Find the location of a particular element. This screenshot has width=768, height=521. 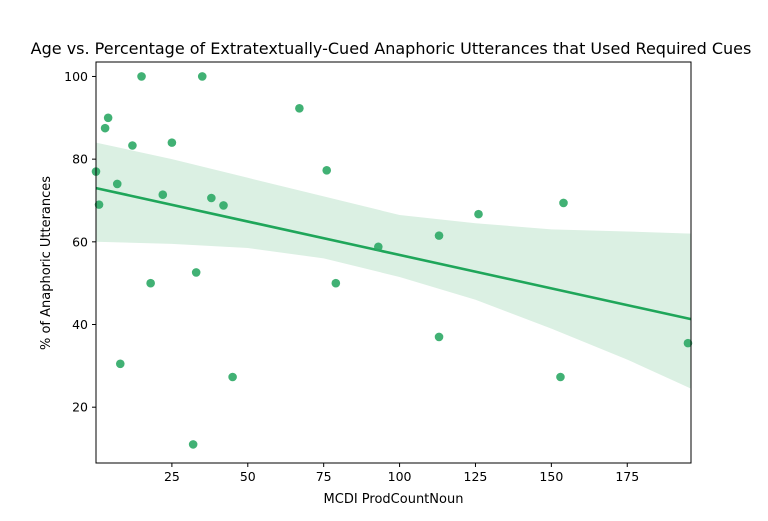

x-tick-label: 25 is located at coordinates (172, 476).